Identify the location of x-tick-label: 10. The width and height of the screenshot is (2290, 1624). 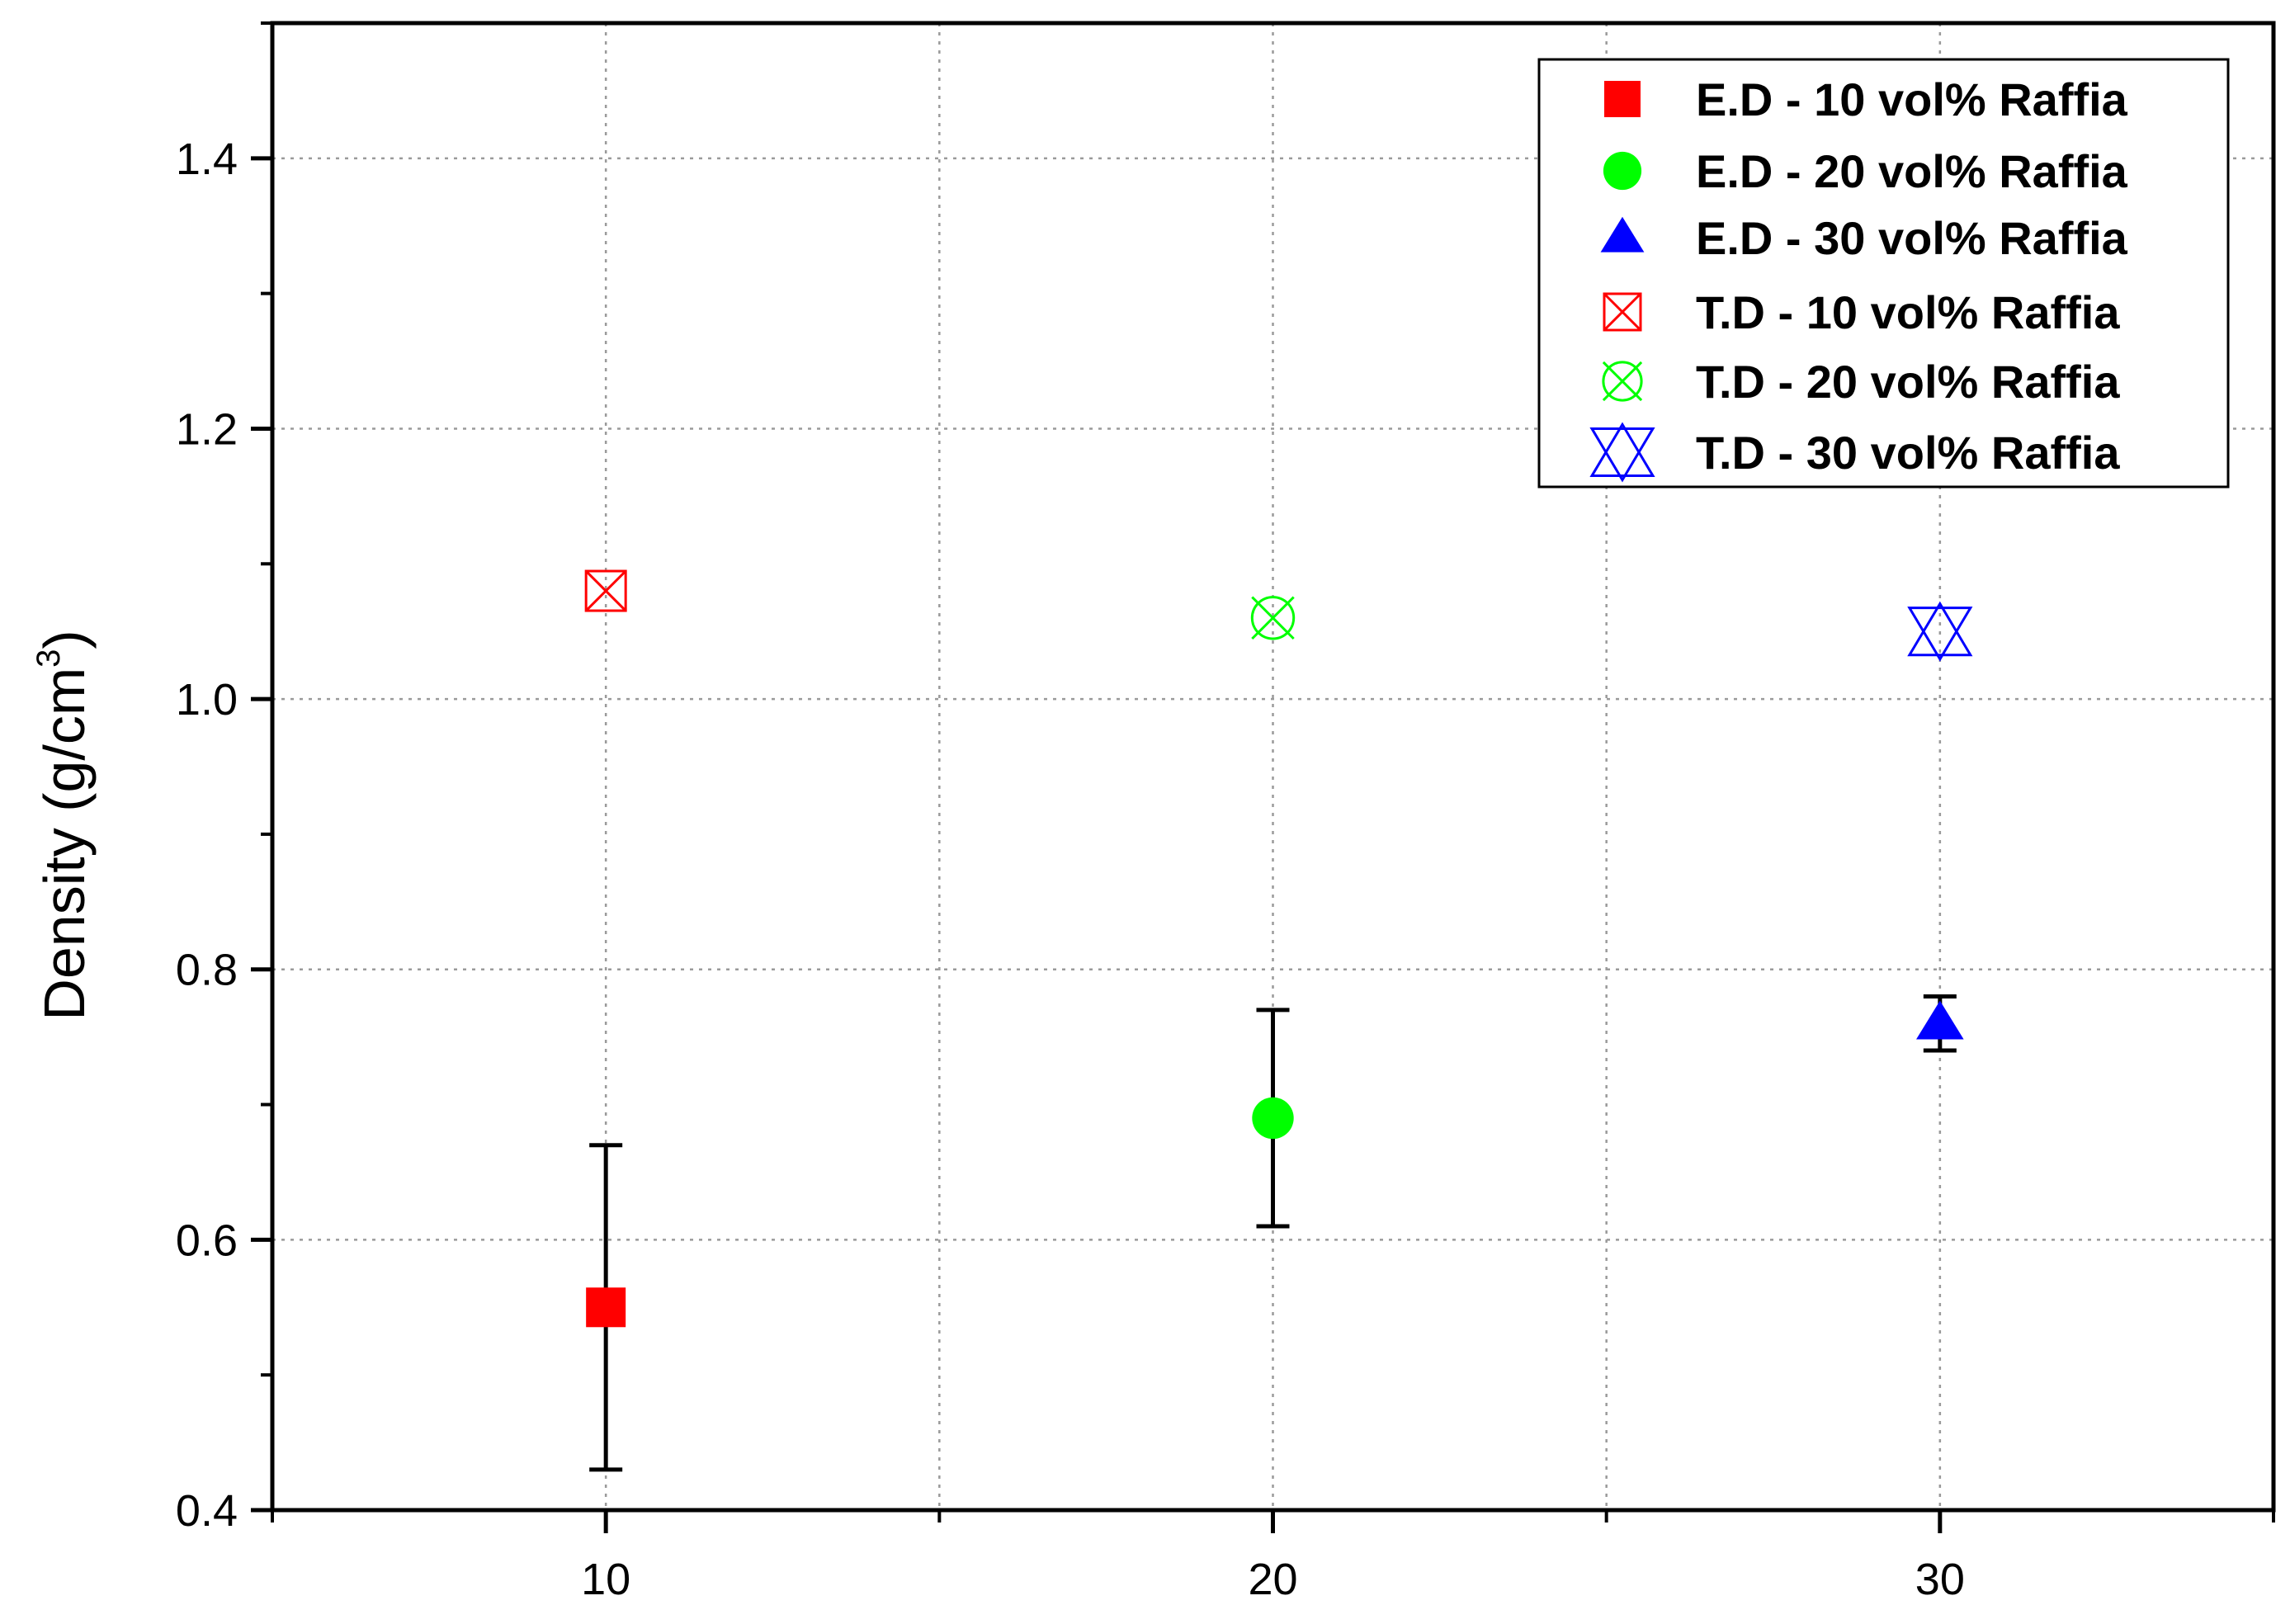
(605, 1580).